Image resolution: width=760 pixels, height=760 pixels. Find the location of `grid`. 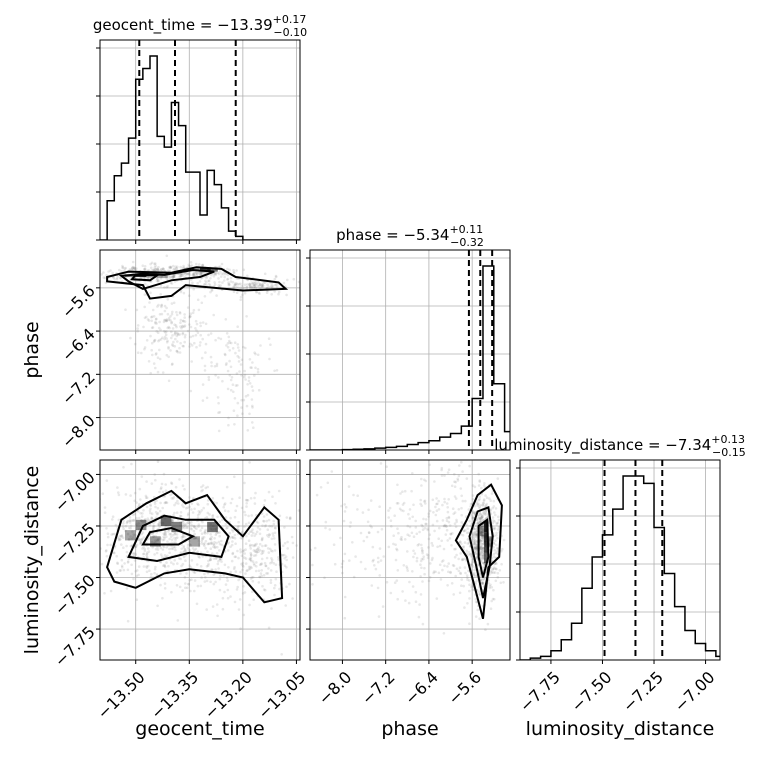

grid is located at coordinates (200, 560).